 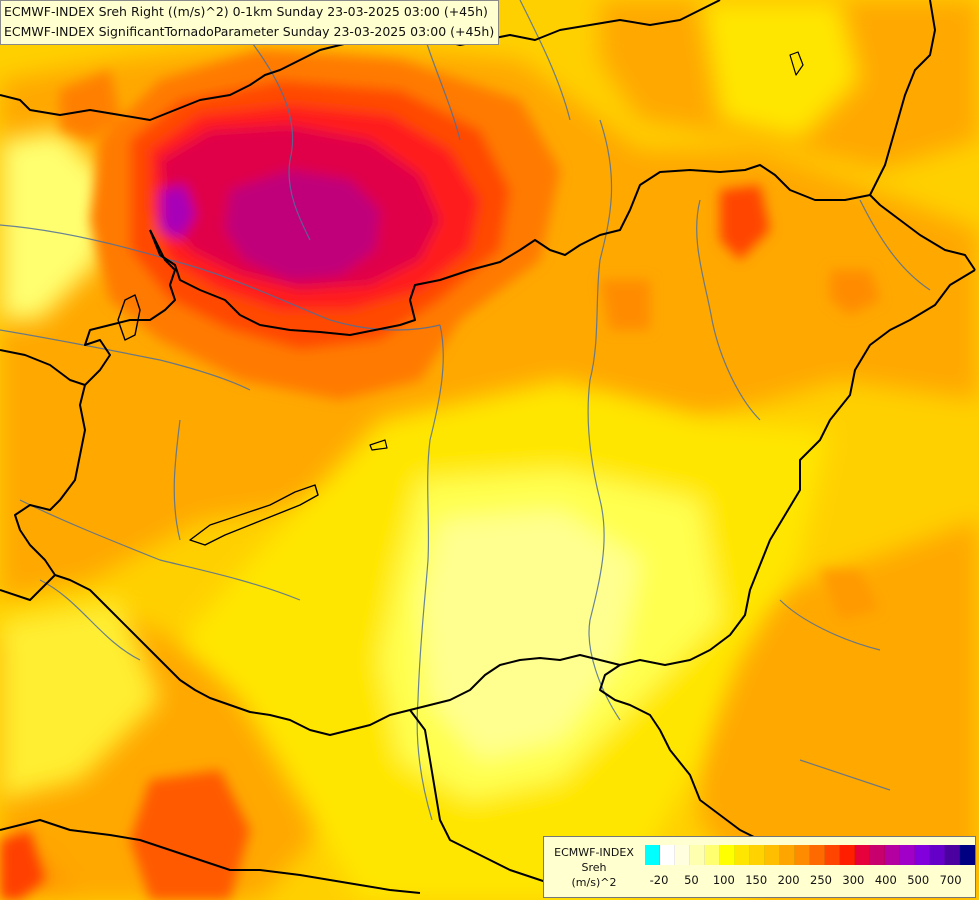 What do you see at coordinates (594, 852) in the screenshot?
I see `legend-model: ECMWF-INDEX` at bounding box center [594, 852].